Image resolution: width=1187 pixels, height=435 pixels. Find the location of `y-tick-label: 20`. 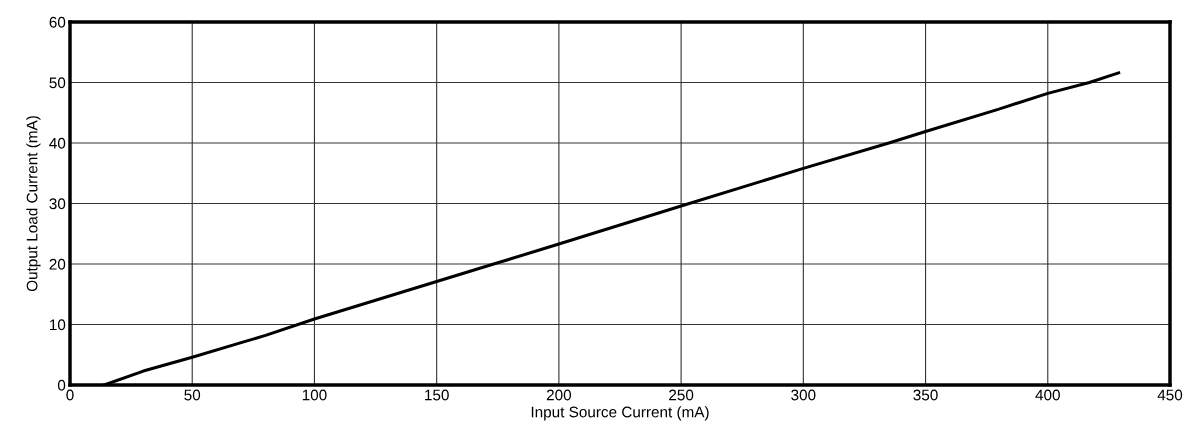

y-tick-label: 20 is located at coordinates (57, 264).